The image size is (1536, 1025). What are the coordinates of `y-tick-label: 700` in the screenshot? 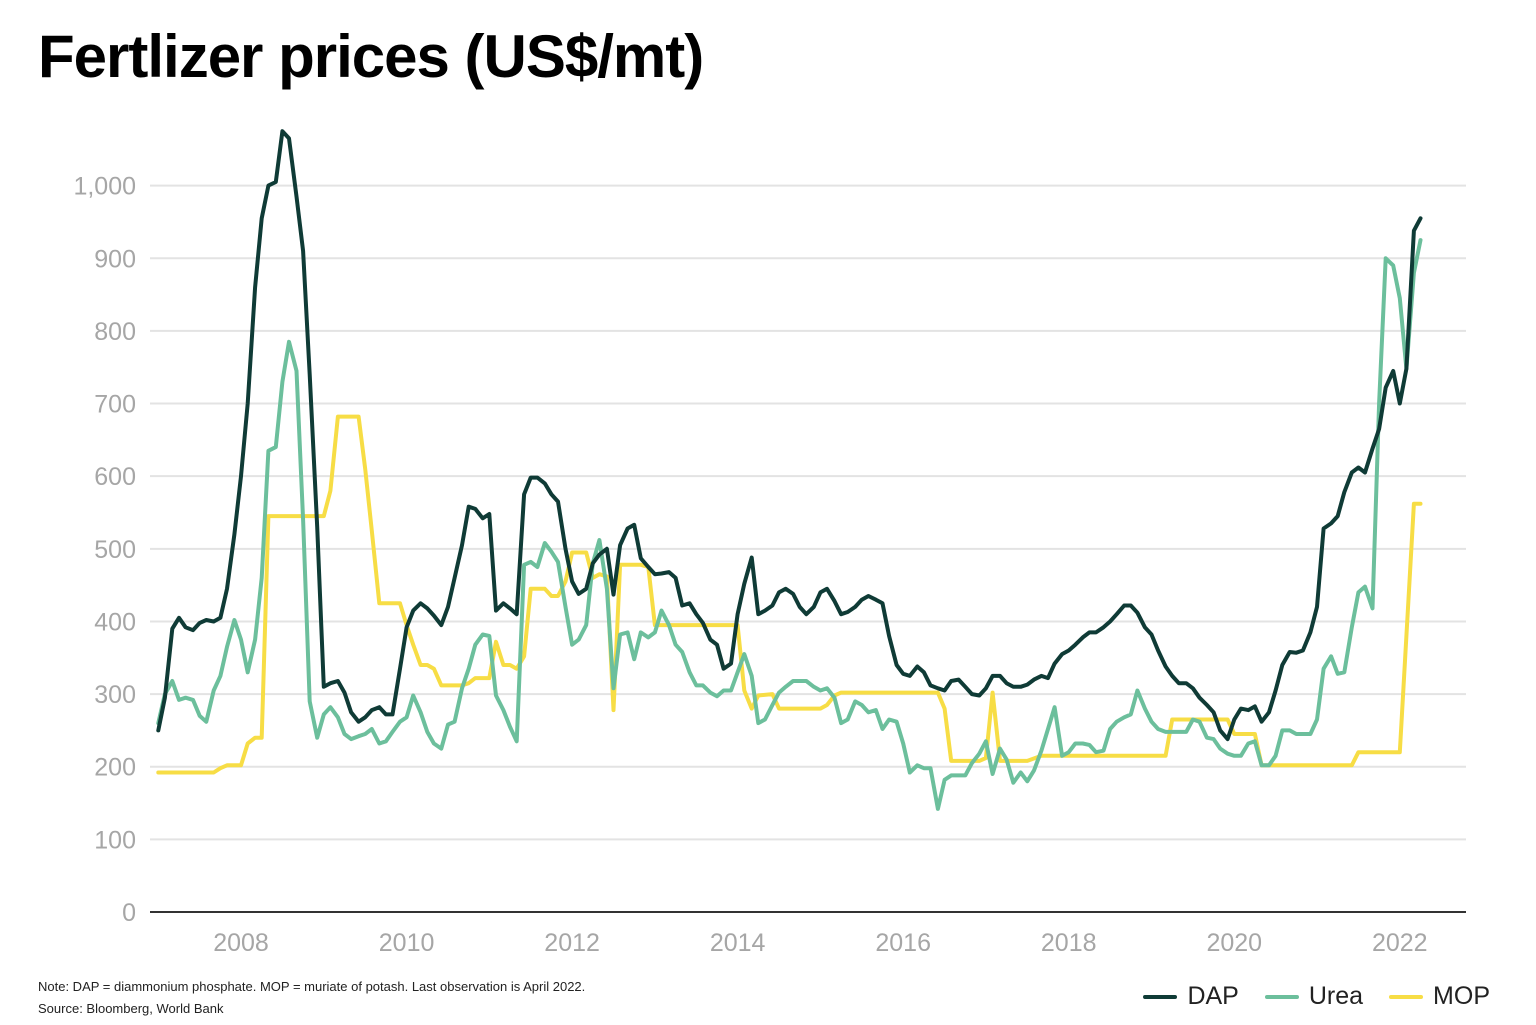 It's located at (115, 405).